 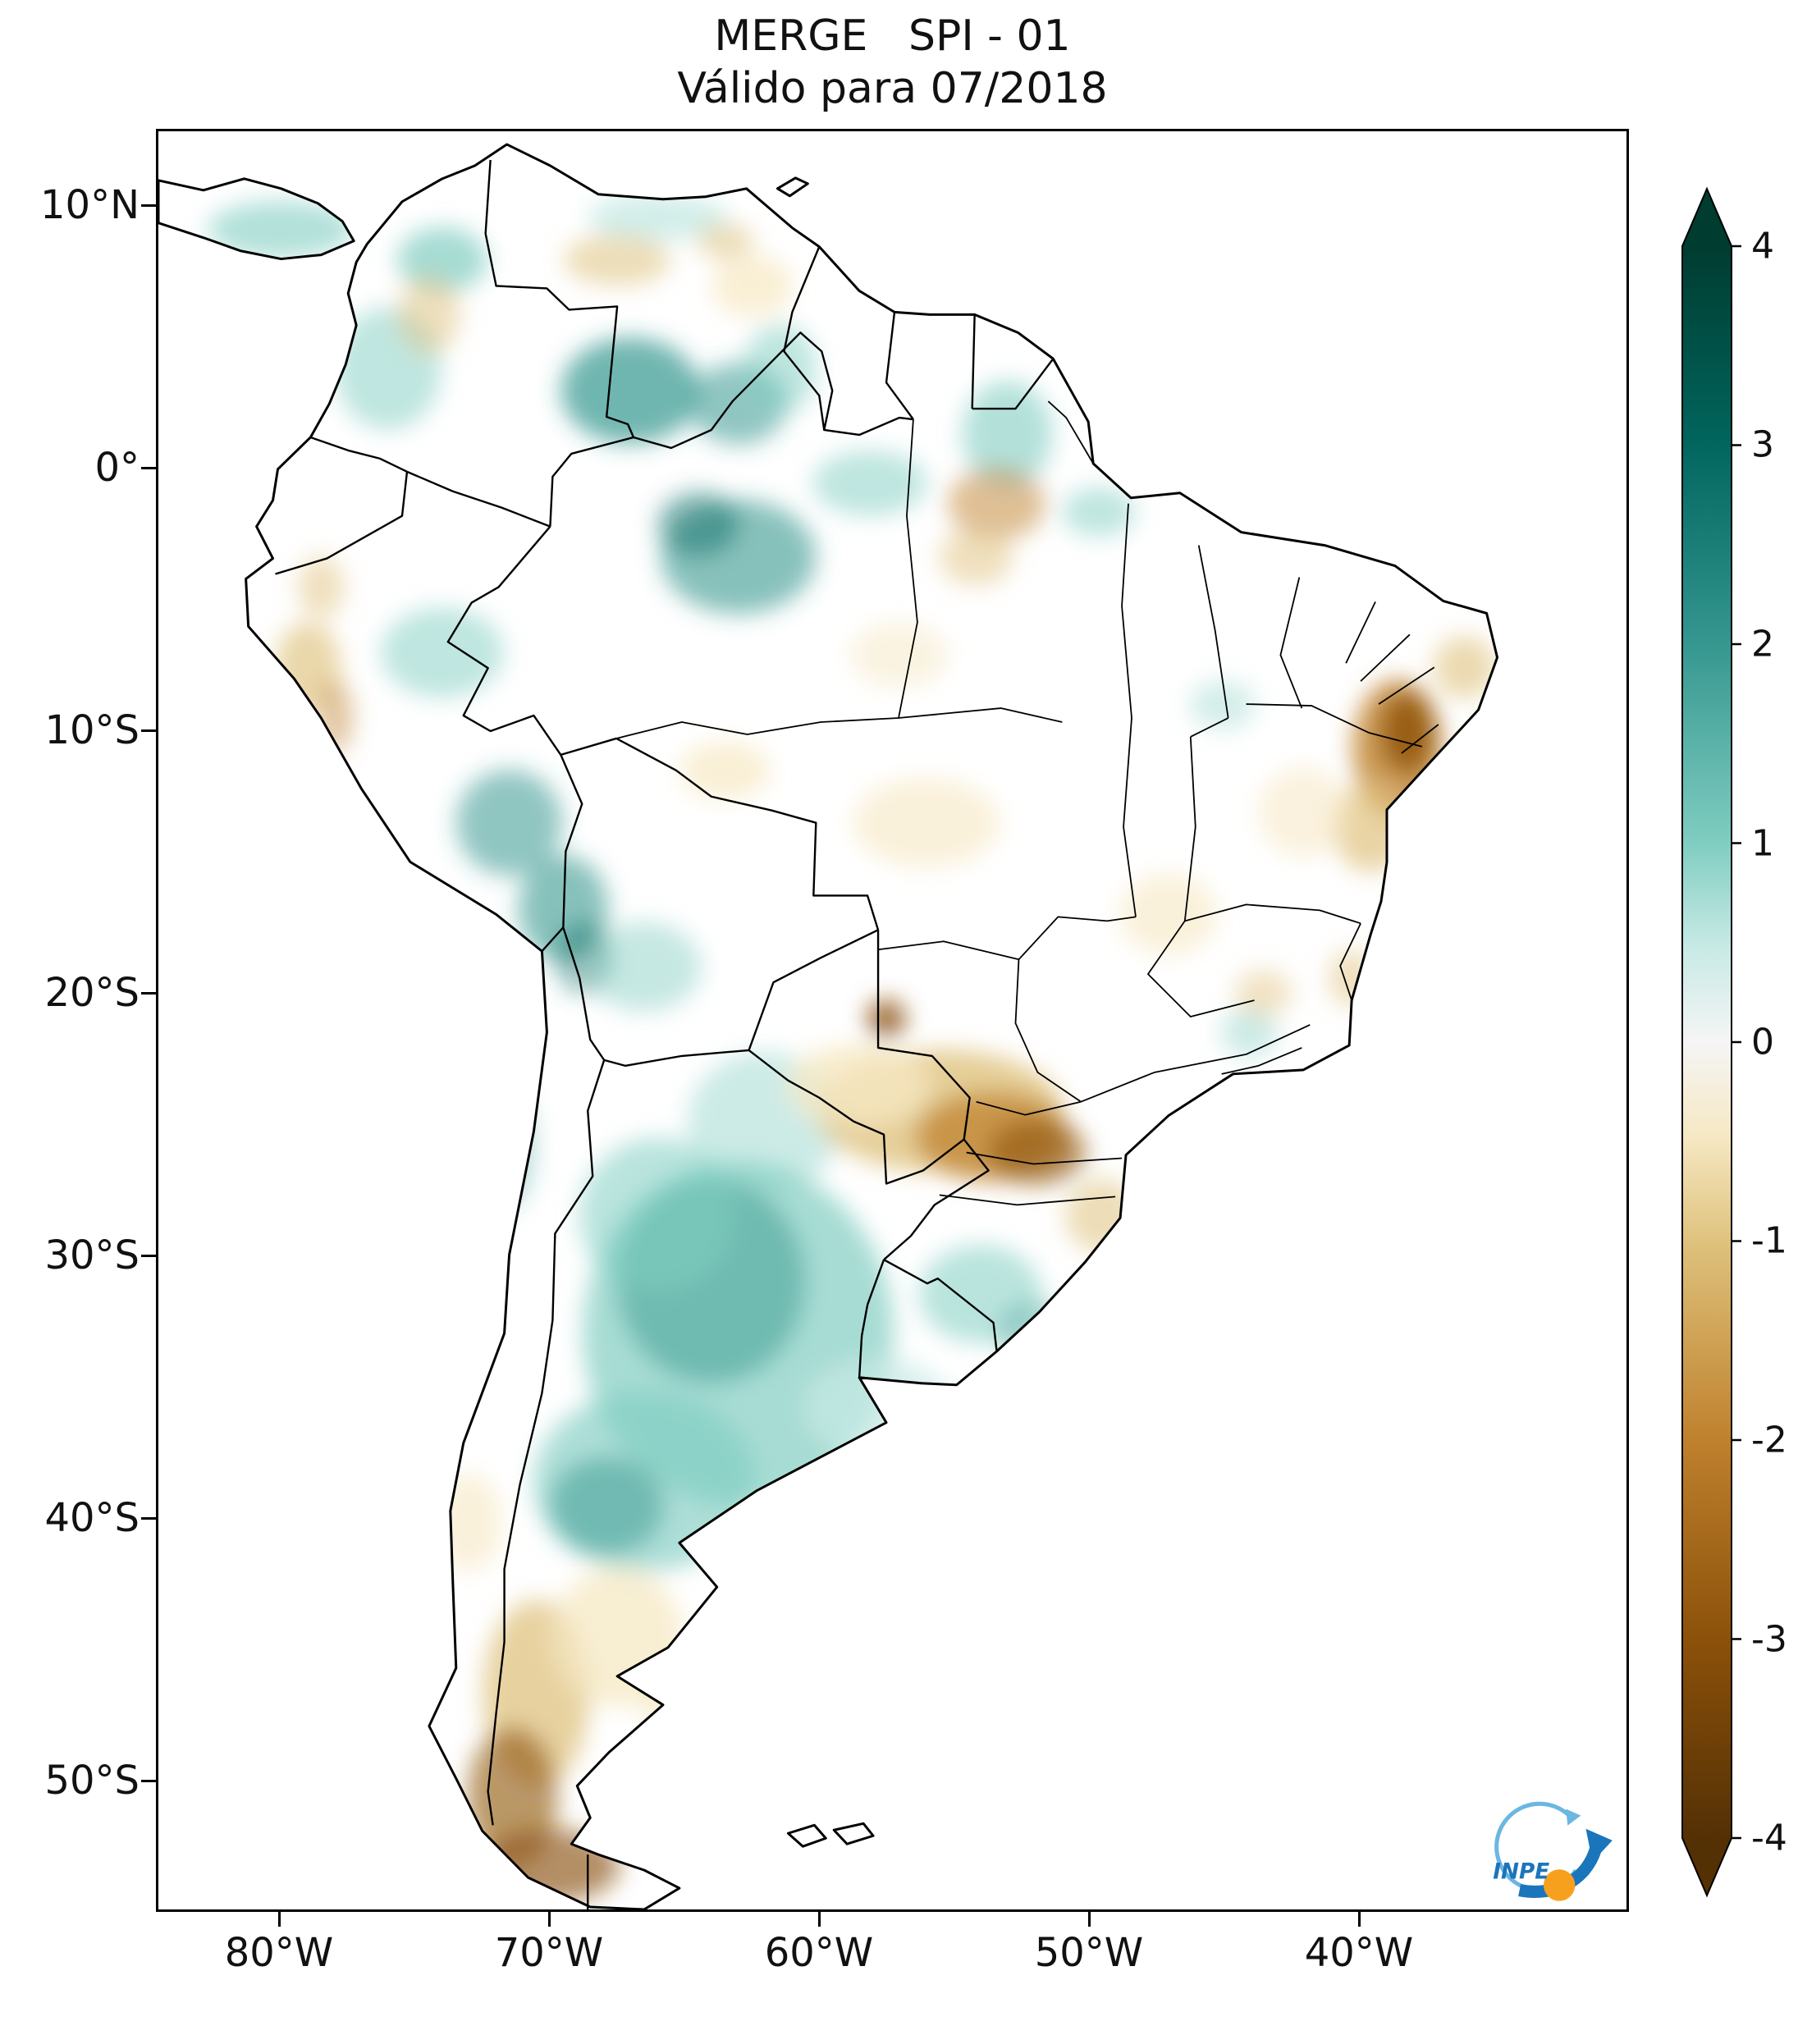 I want to click on figure-title: MERGE SPI - 01, so click(x=892, y=36).